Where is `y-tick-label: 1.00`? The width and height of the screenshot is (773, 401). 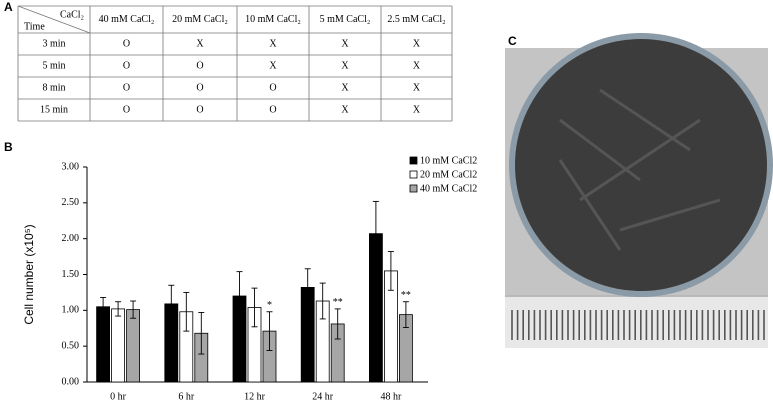 y-tick-label: 1.00 is located at coordinates (71, 310).